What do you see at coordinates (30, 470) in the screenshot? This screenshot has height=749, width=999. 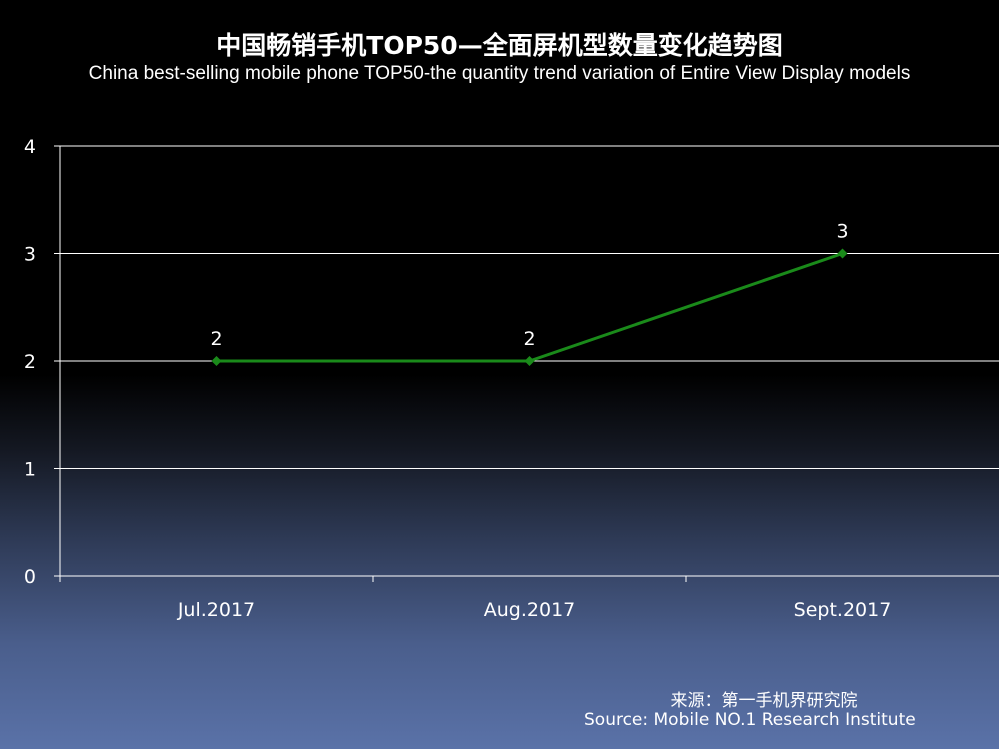 I see `y-tick-label: 1` at bounding box center [30, 470].